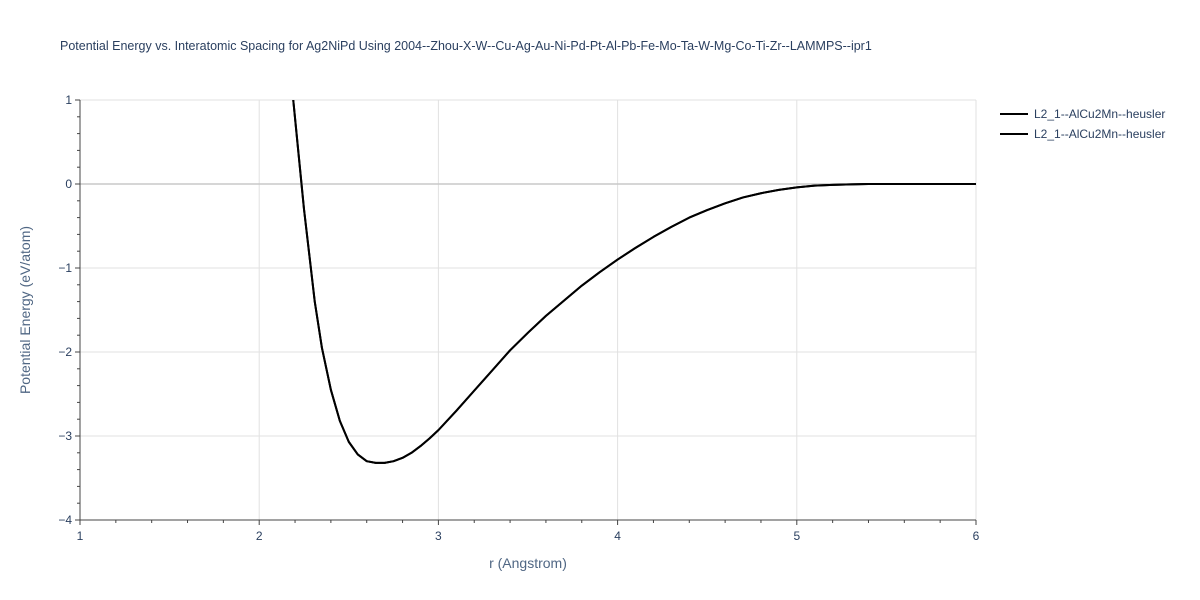  Describe the element at coordinates (68, 184) in the screenshot. I see `y-tick-label: 0` at that location.